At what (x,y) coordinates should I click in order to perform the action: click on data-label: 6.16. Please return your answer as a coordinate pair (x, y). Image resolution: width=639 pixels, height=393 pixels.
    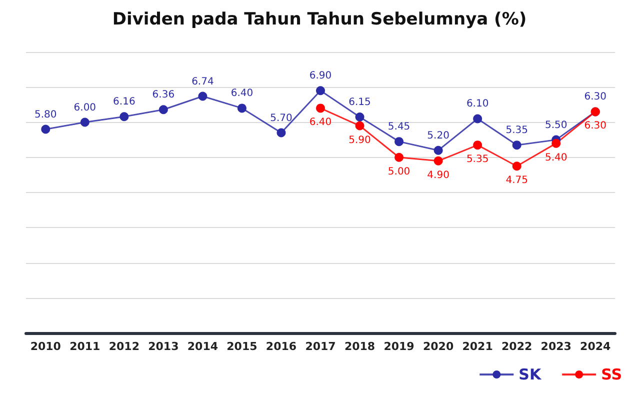
    Looking at the image, I should click on (124, 102).